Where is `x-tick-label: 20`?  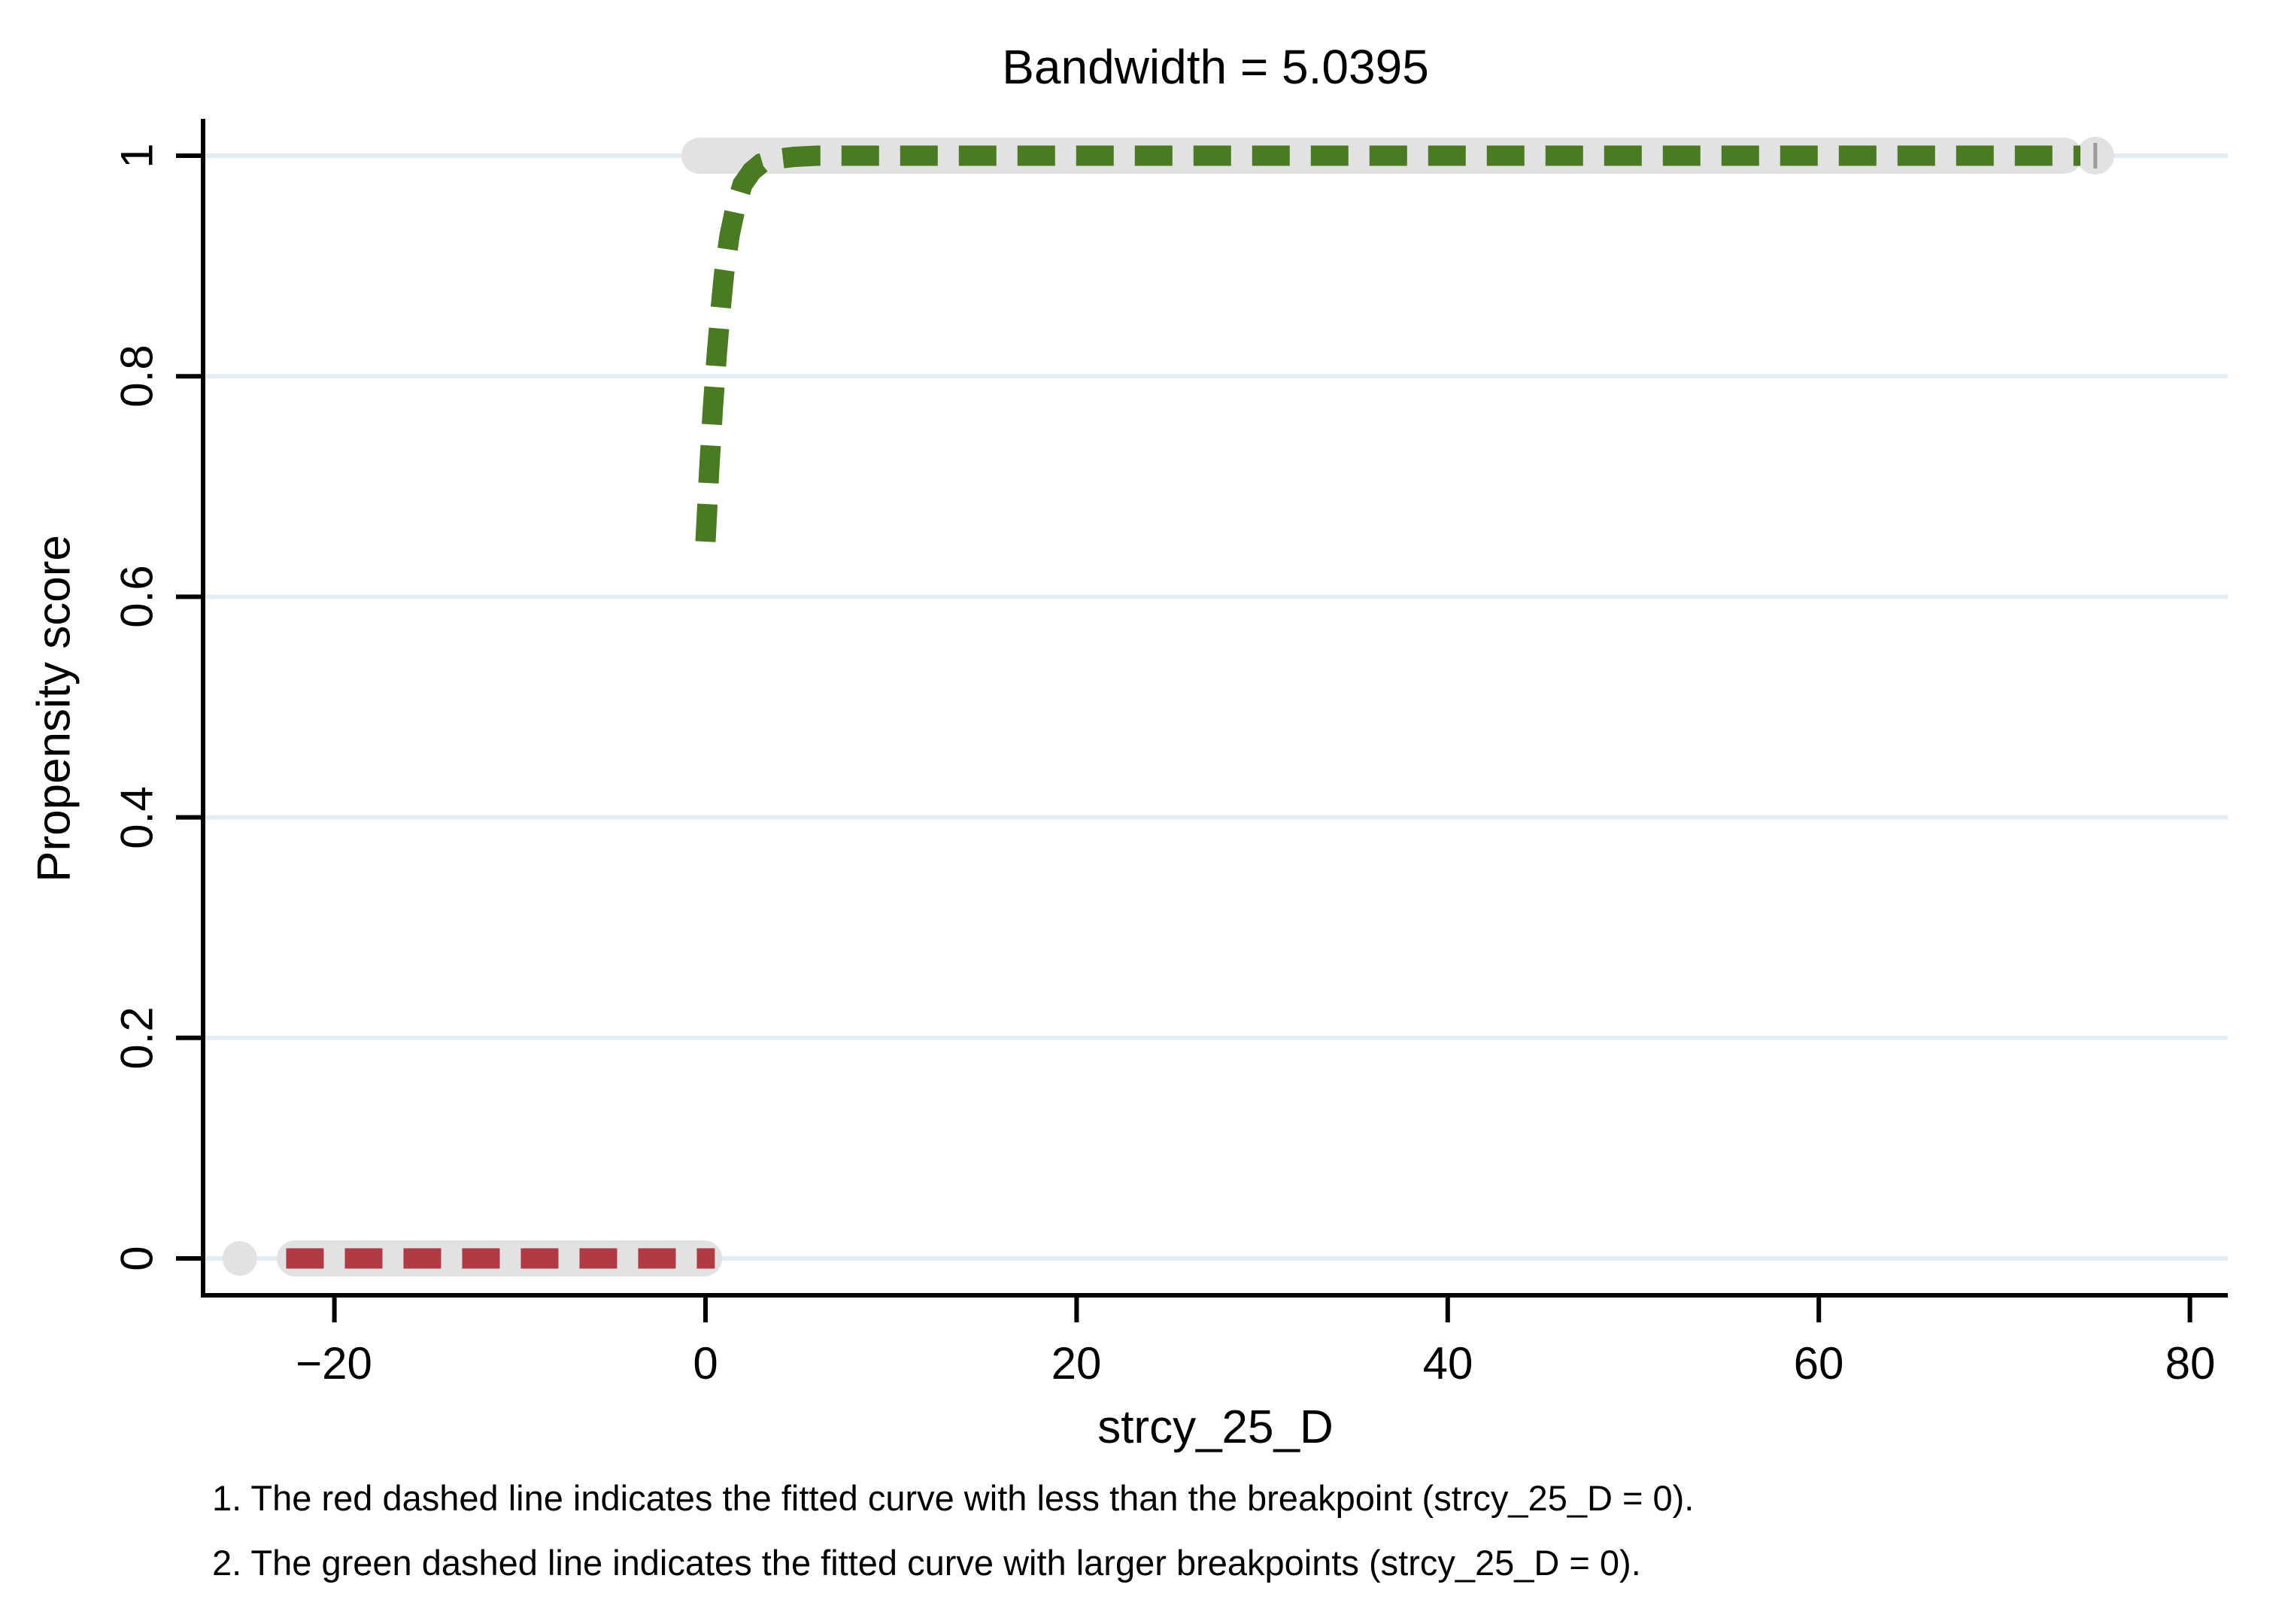 x-tick-label: 20 is located at coordinates (1076, 1363).